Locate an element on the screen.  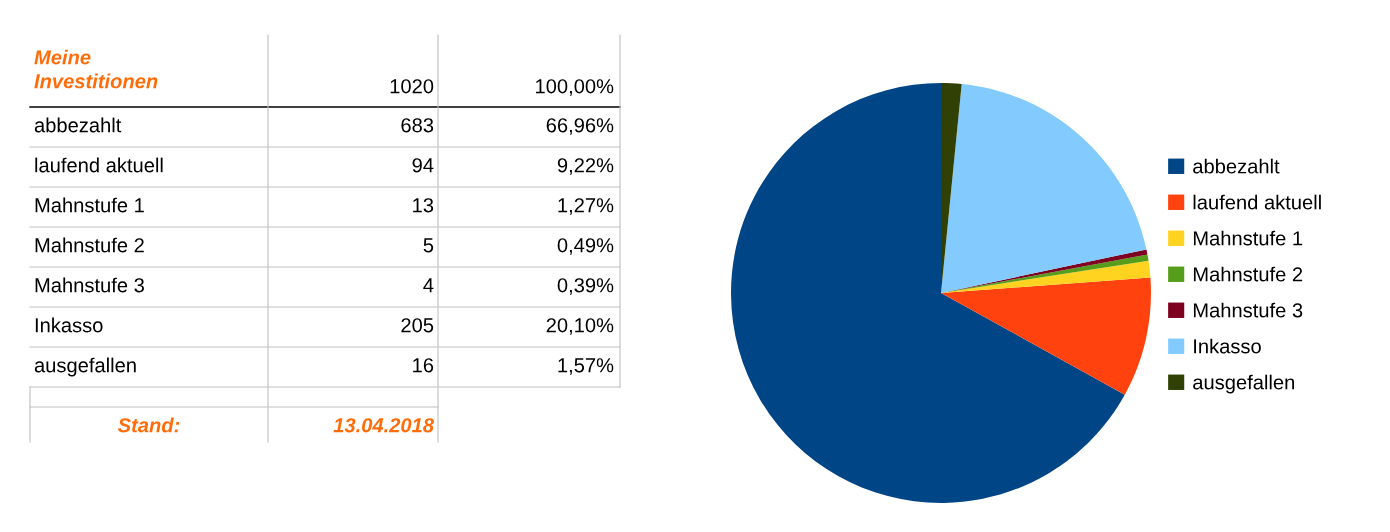
text: Mahnstufe 3 is located at coordinates (89, 285).